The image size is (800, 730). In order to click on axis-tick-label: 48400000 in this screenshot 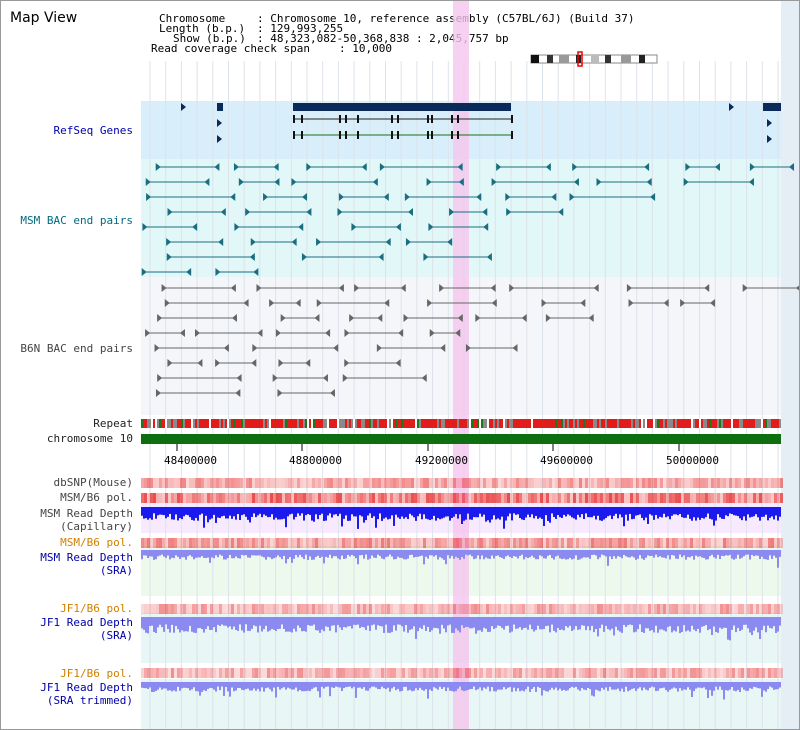, I will do `click(190, 460)`.